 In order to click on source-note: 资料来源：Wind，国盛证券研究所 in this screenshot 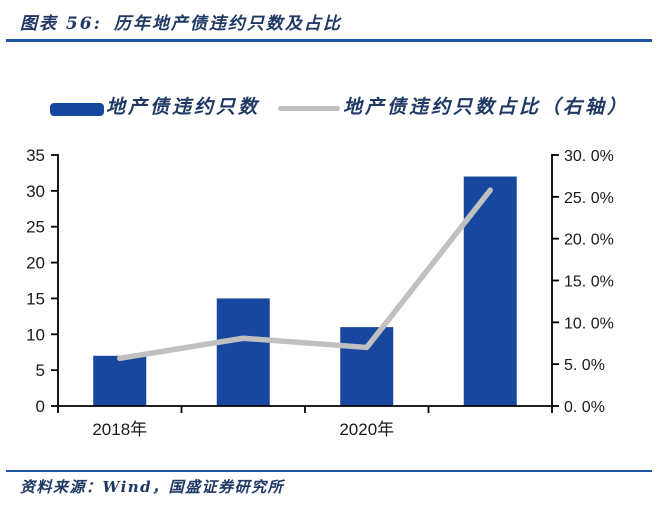, I will do `click(152, 487)`.